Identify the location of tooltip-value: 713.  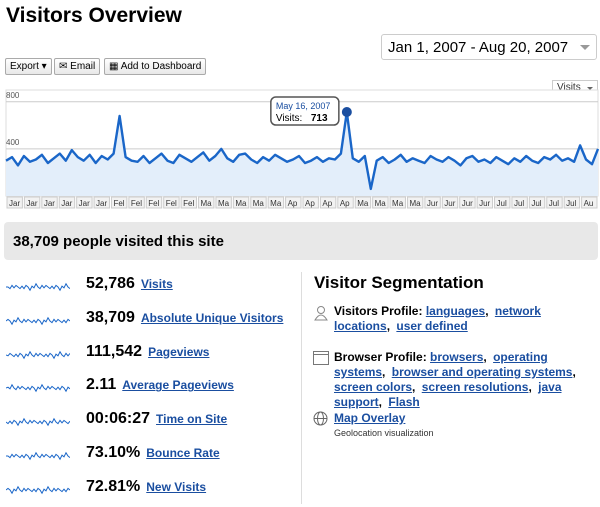
(319, 118).